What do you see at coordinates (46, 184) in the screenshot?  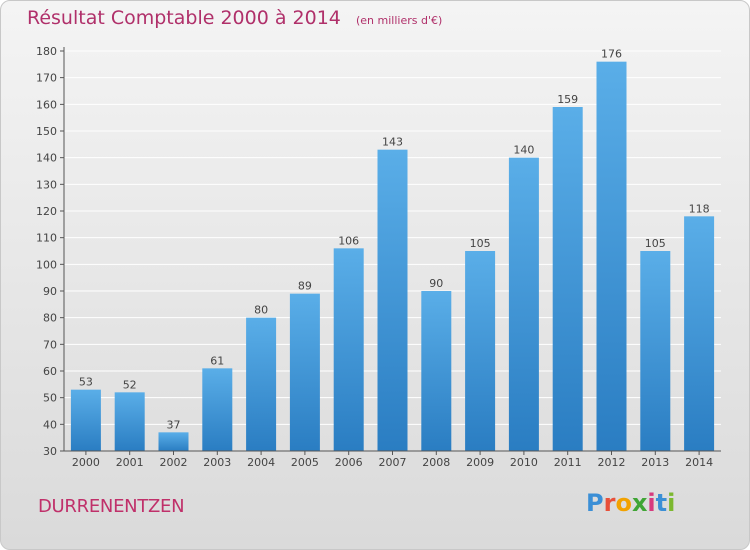 I see `y-tick-label: 130` at bounding box center [46, 184].